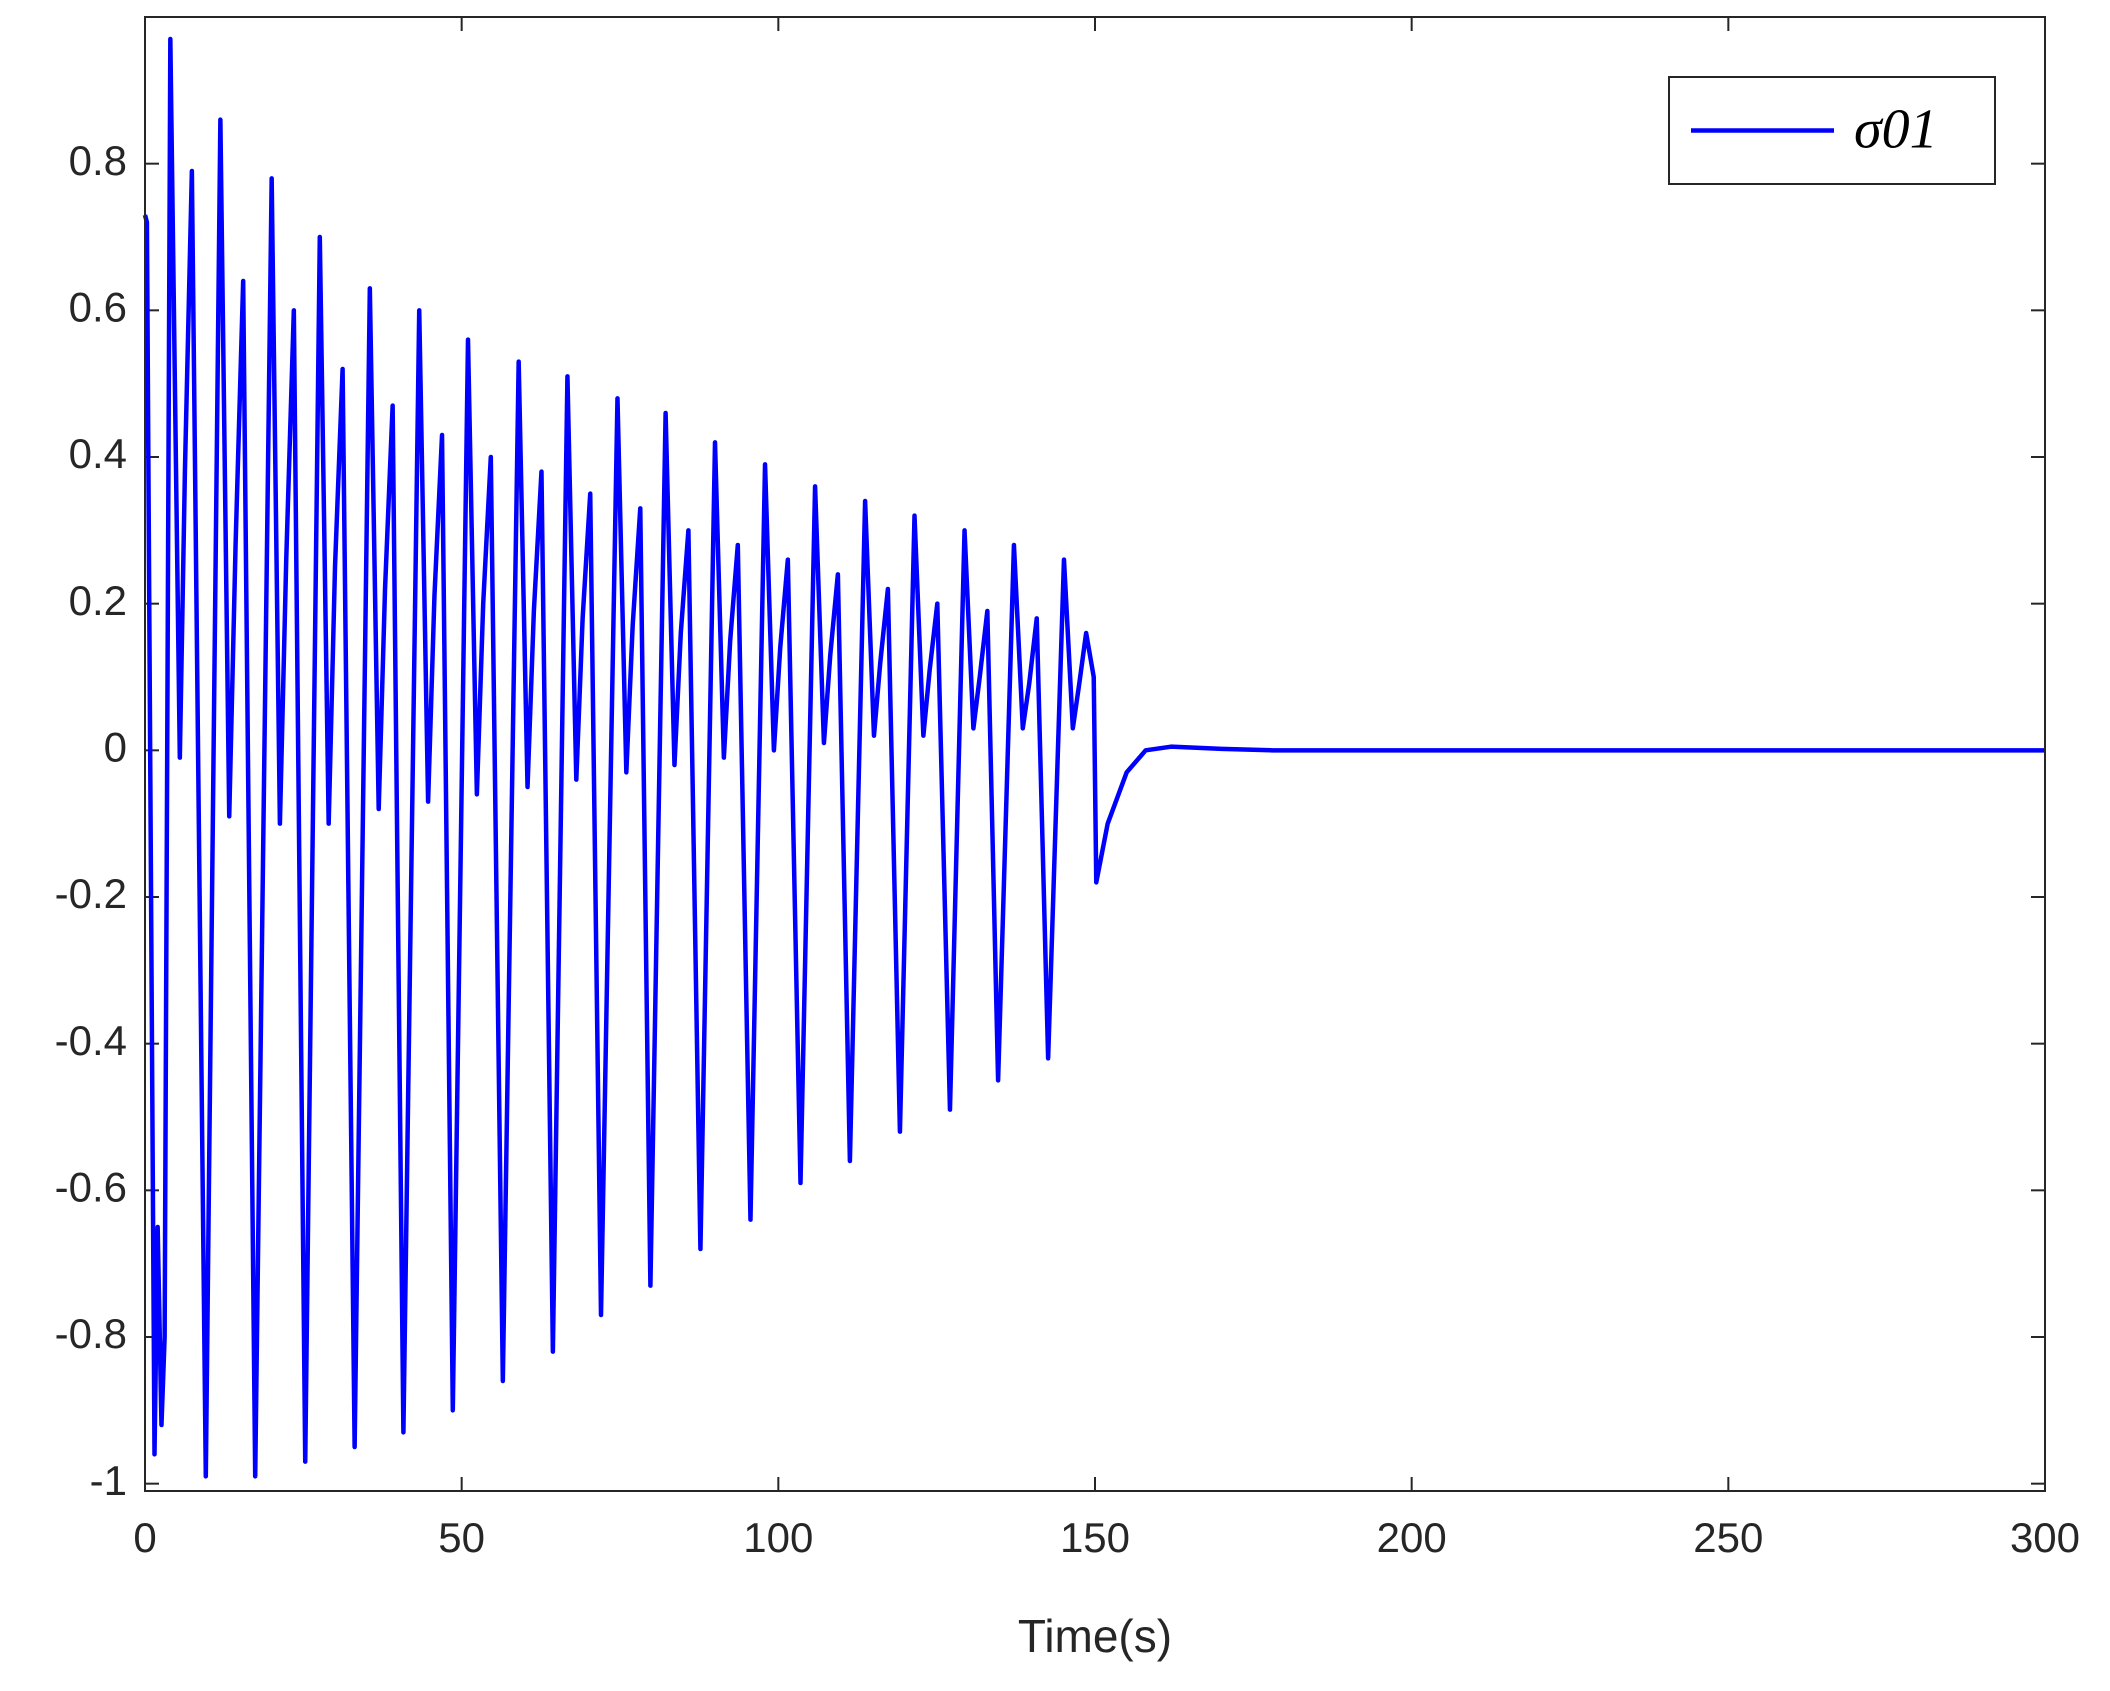 Image resolution: width=2110 pixels, height=1691 pixels. What do you see at coordinates (98, 453) in the screenshot?
I see `y-tick-label: 0.4` at bounding box center [98, 453].